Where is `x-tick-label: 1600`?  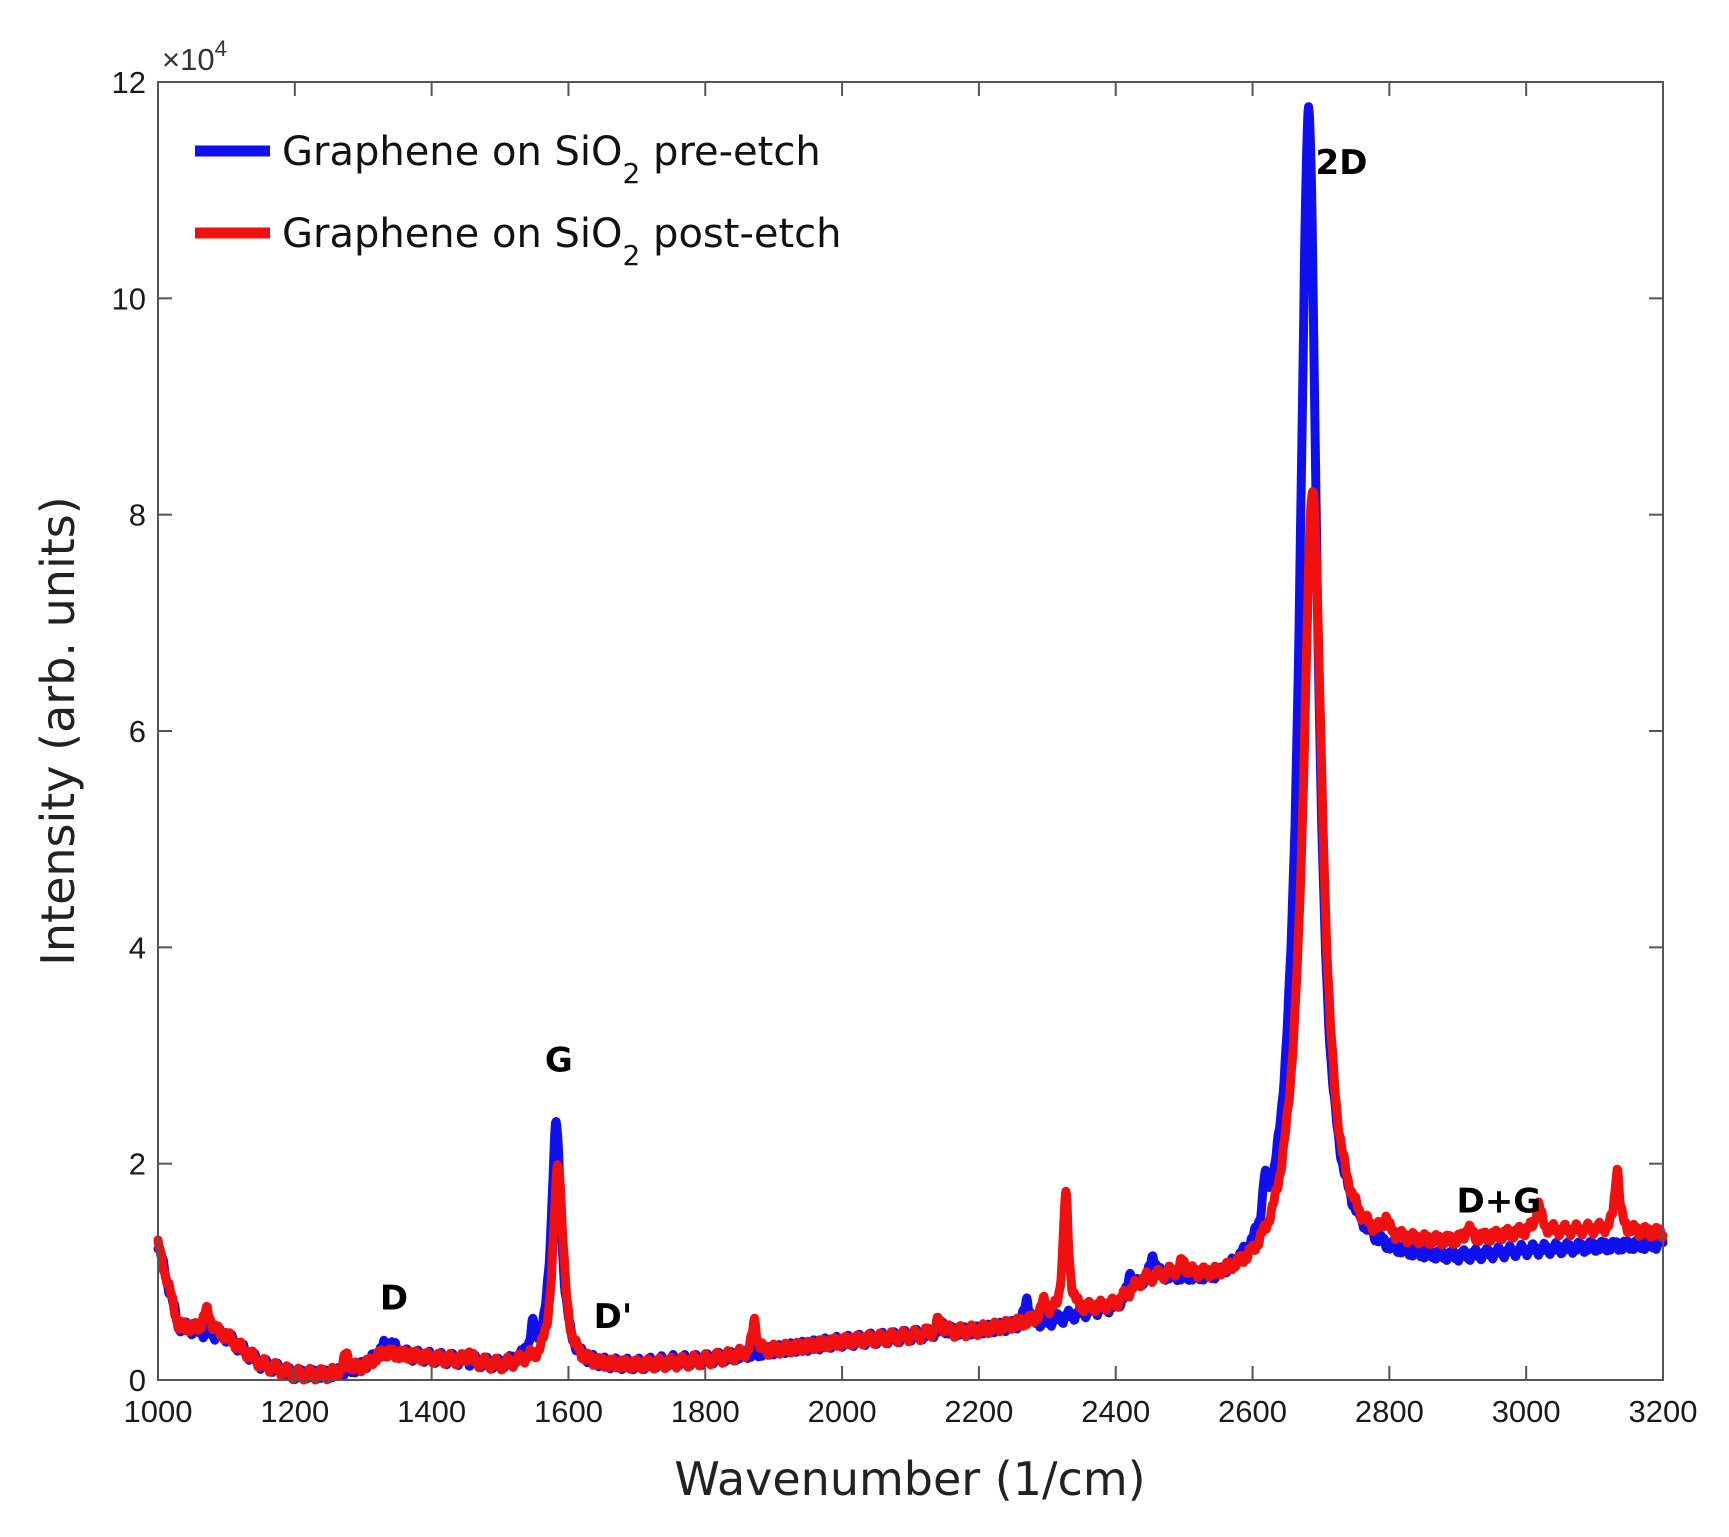
x-tick-label: 1600 is located at coordinates (568, 1411).